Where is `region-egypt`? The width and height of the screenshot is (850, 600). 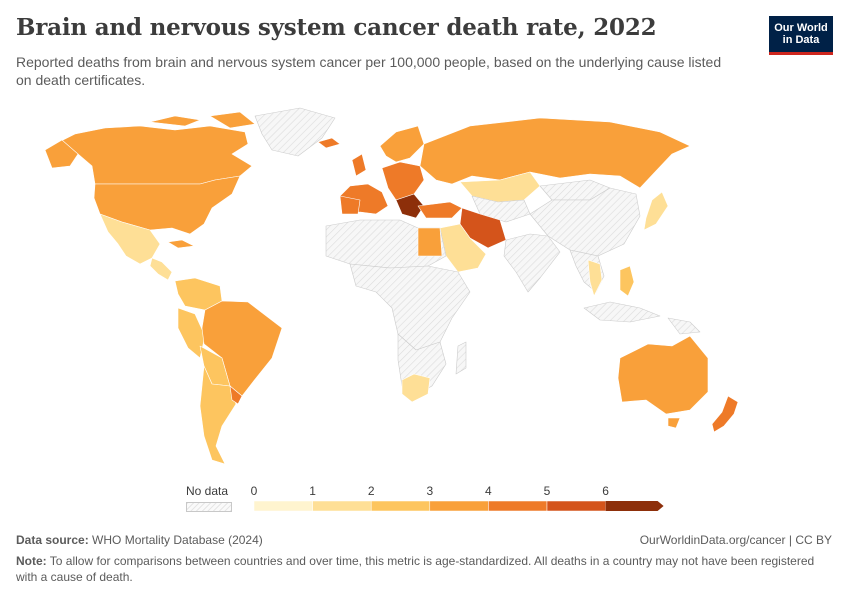 region-egypt is located at coordinates (430, 242).